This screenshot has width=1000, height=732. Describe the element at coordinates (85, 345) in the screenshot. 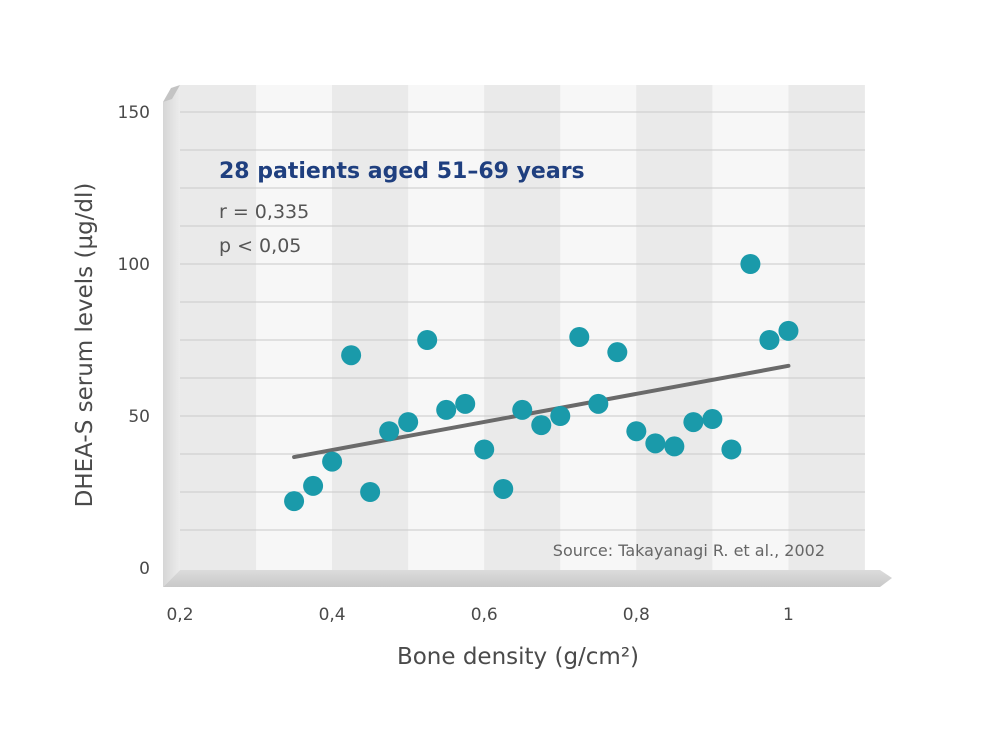

I see `y-axis-title: DHEA-S serum levels (µg/dl)` at that location.